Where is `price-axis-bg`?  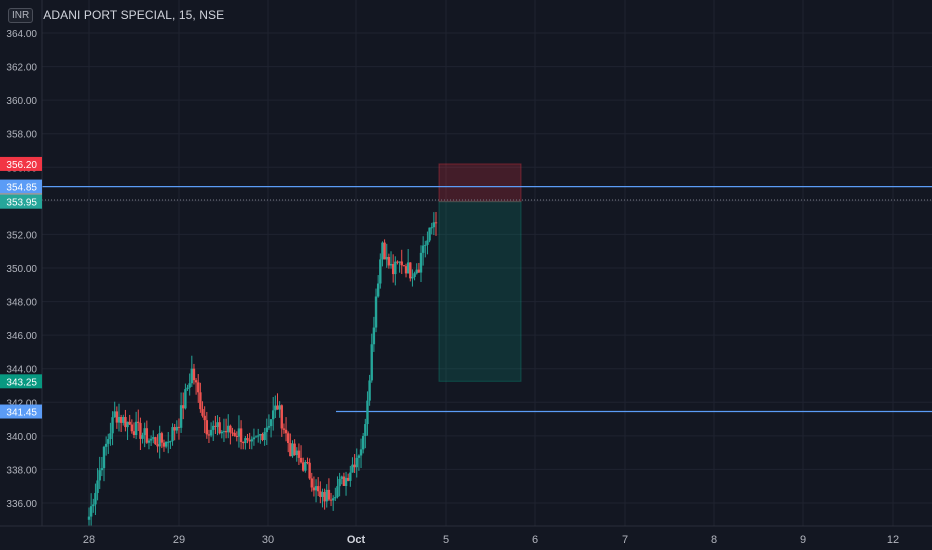
price-axis-bg is located at coordinates (21, 263).